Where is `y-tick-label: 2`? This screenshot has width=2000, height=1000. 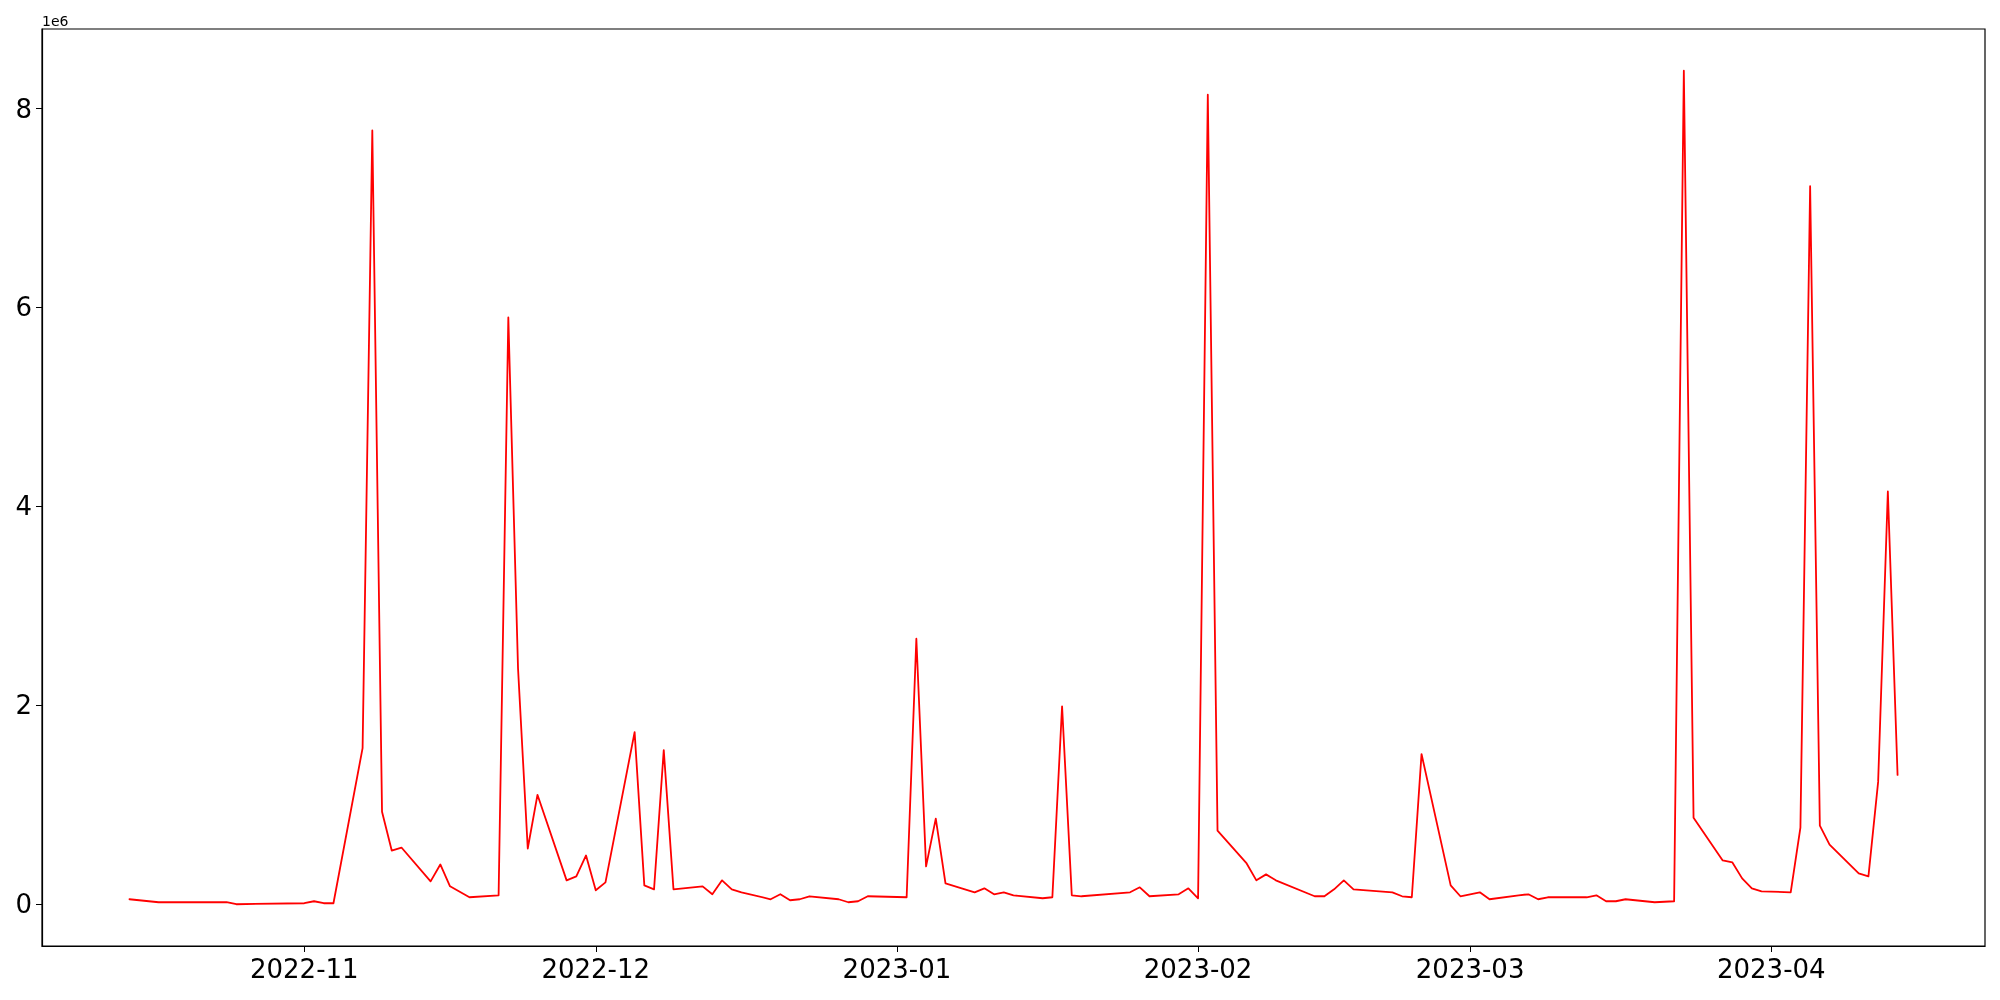
y-tick-label: 2 is located at coordinates (23, 705).